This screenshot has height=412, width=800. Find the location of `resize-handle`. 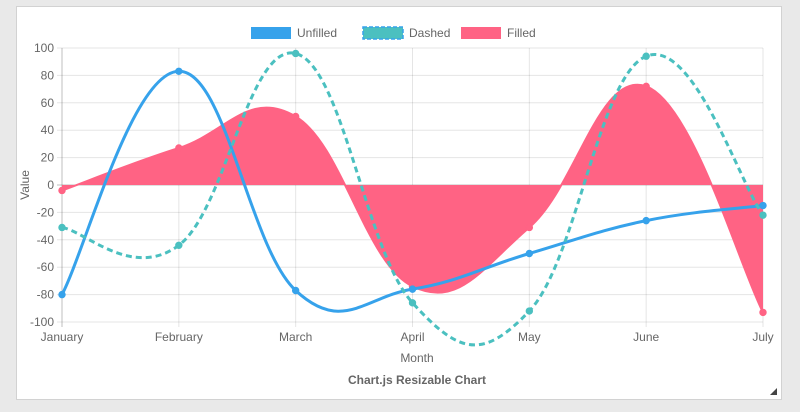

resize-handle is located at coordinates (773, 391).